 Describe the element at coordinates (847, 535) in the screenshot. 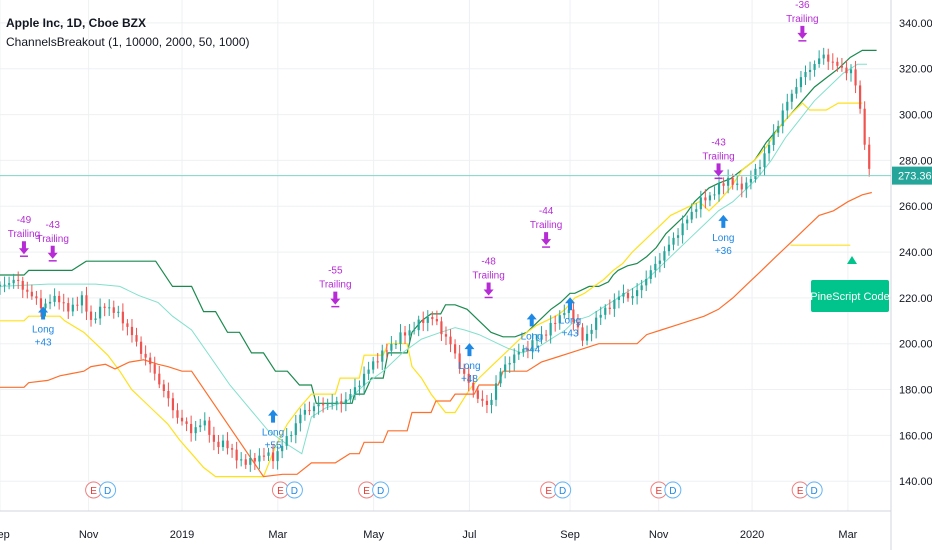

I see `time-tick-label: Mar` at that location.